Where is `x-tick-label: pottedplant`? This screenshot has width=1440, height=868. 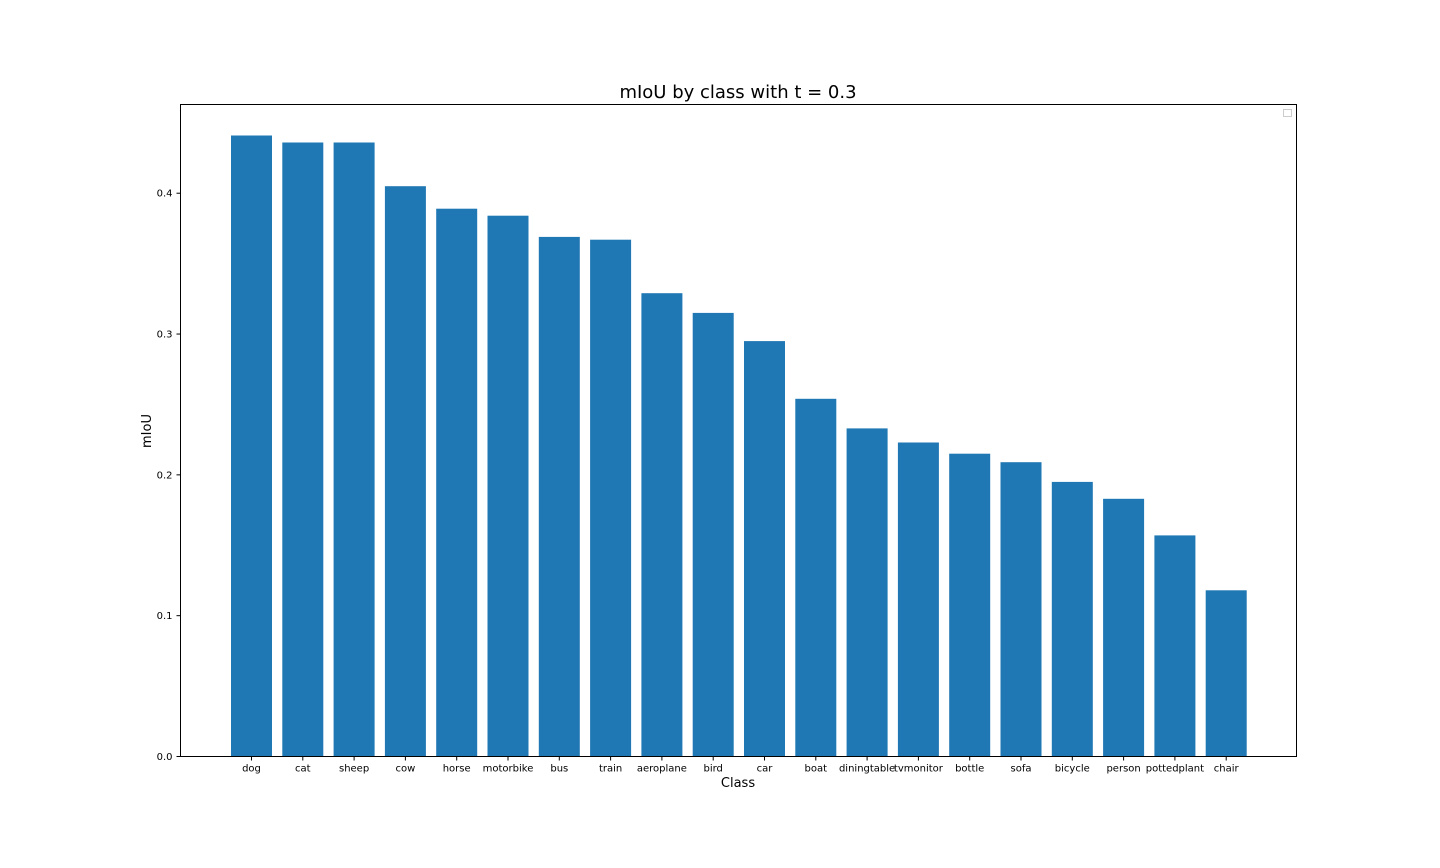 x-tick-label: pottedplant is located at coordinates (1175, 769).